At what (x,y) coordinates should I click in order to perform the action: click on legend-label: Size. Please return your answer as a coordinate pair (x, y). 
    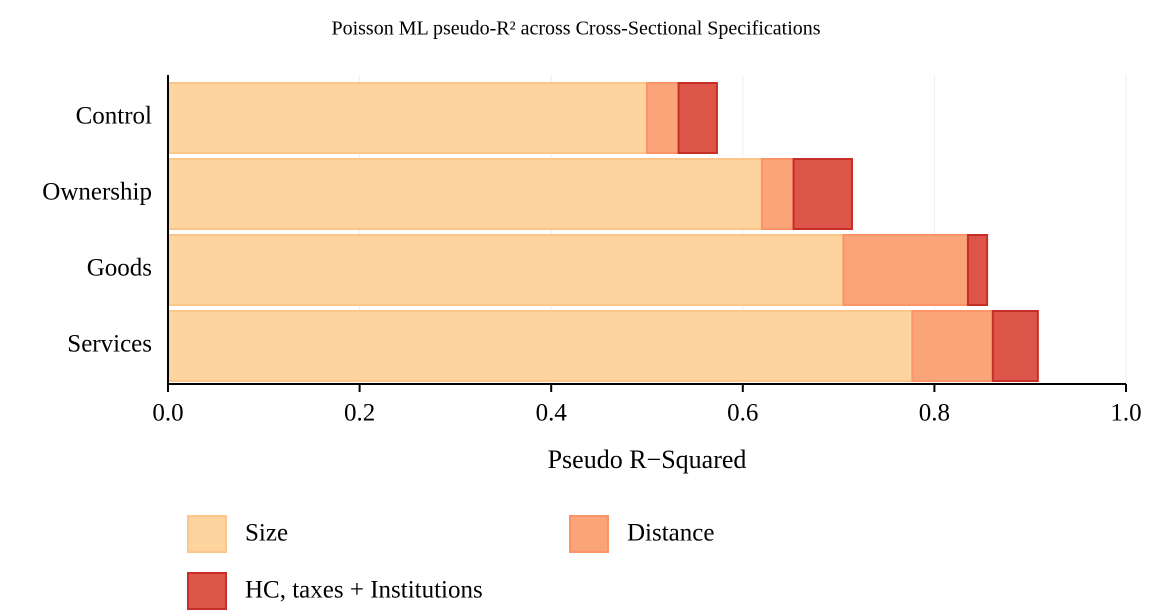
    Looking at the image, I should click on (266, 533).